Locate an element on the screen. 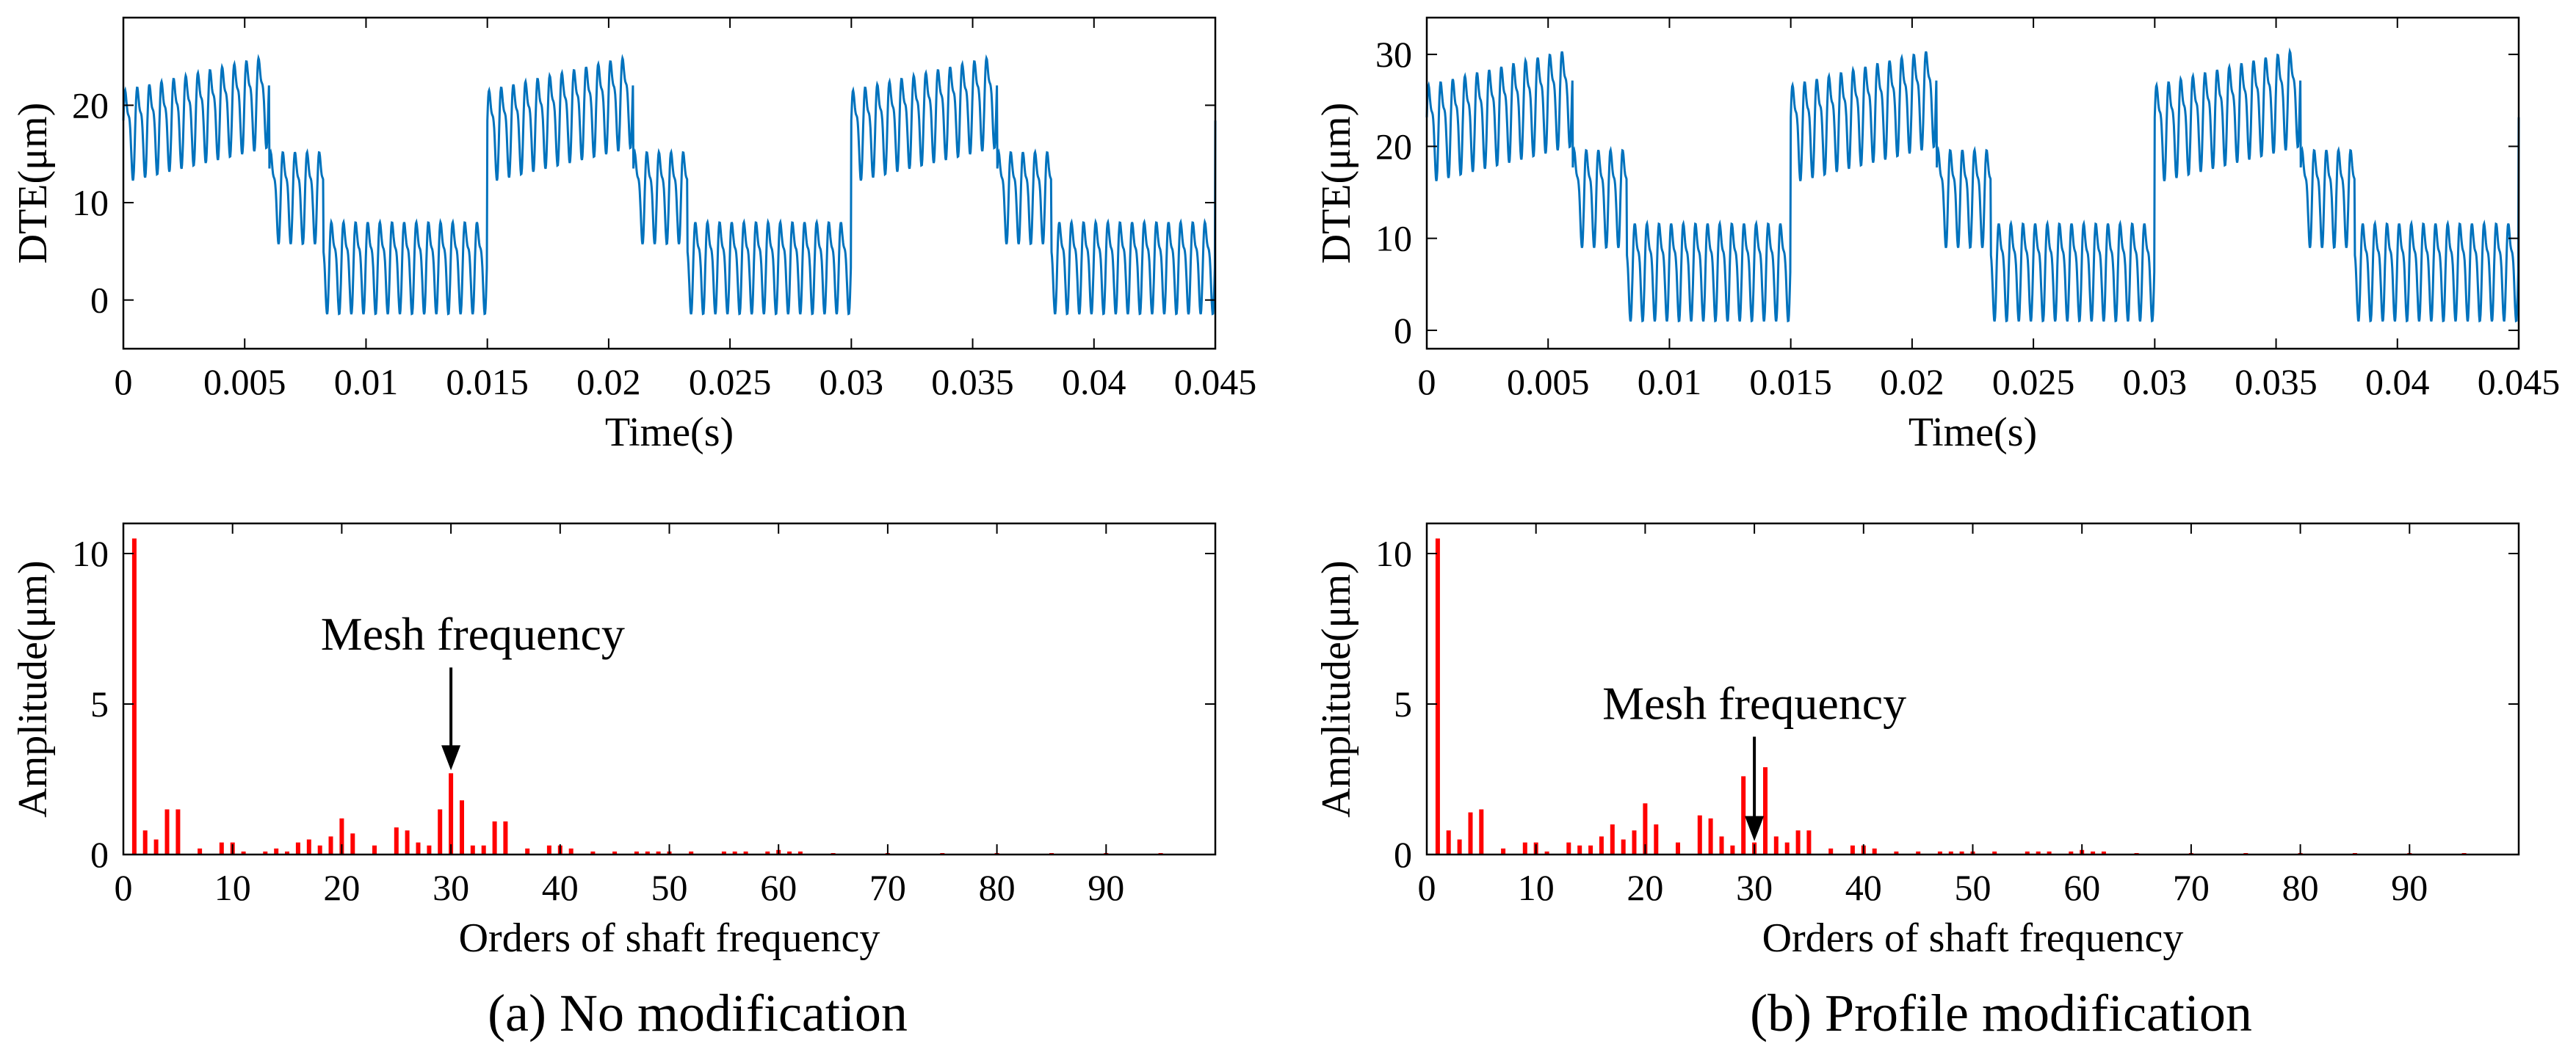 The width and height of the screenshot is (2576, 1052). x-tick-label-a-spectrum: 90 is located at coordinates (1106, 887).